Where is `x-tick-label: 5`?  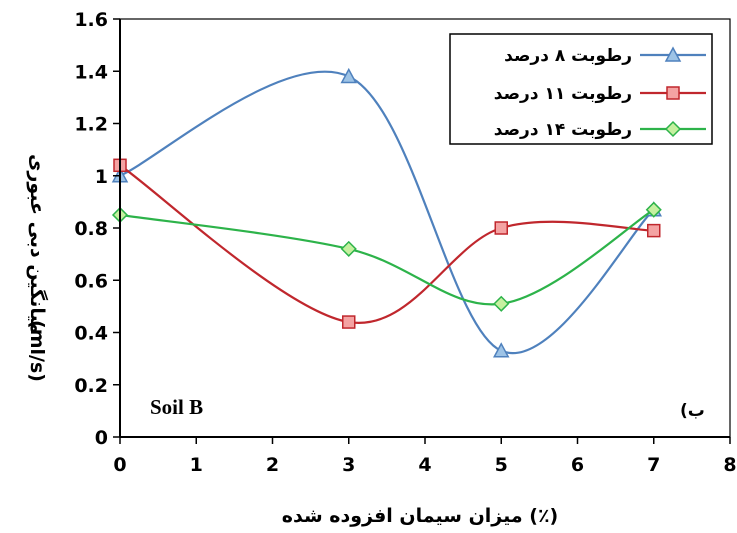
x-tick-label: 5 is located at coordinates (501, 465).